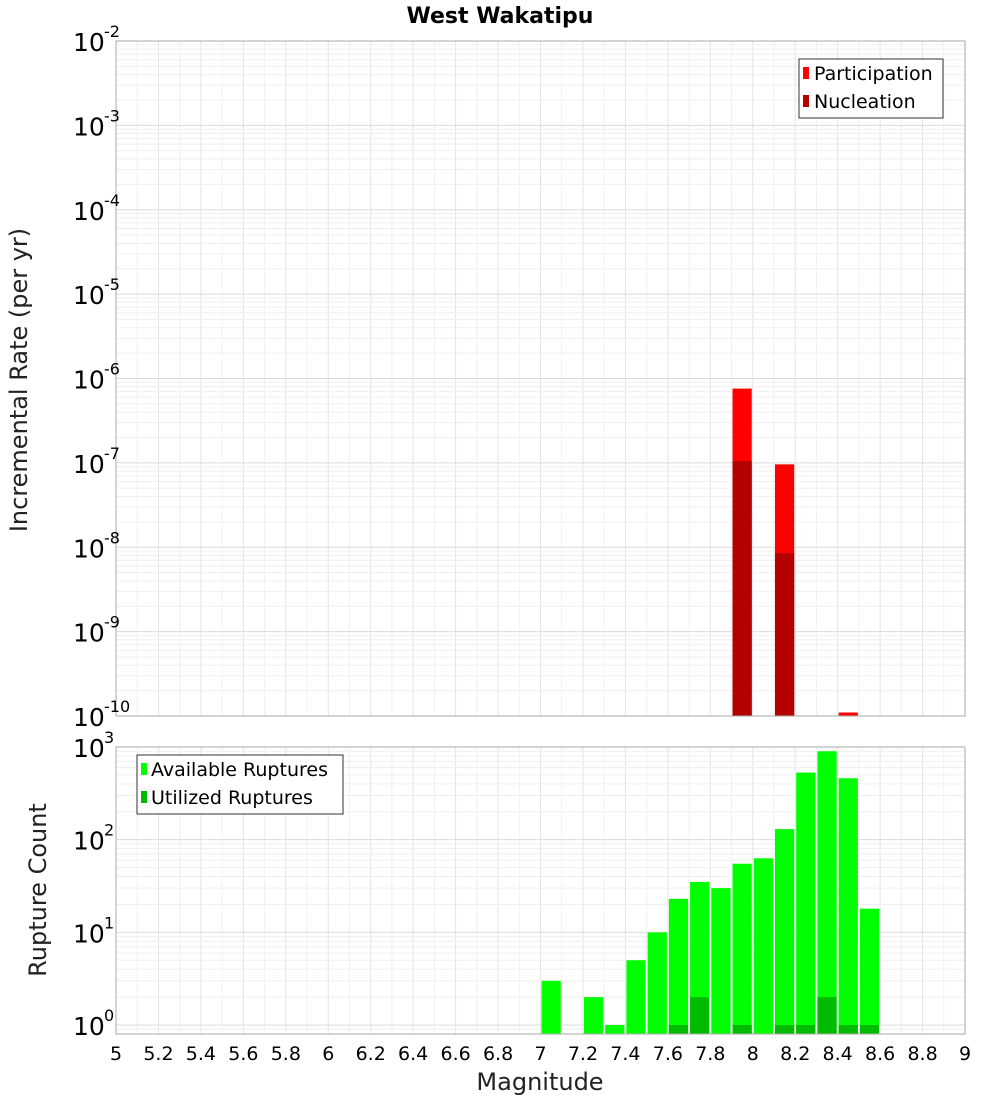 This screenshot has height=1100, width=1000. Describe the element at coordinates (112, 284) in the screenshot. I see `top-y-tick-exponent: -5` at that location.